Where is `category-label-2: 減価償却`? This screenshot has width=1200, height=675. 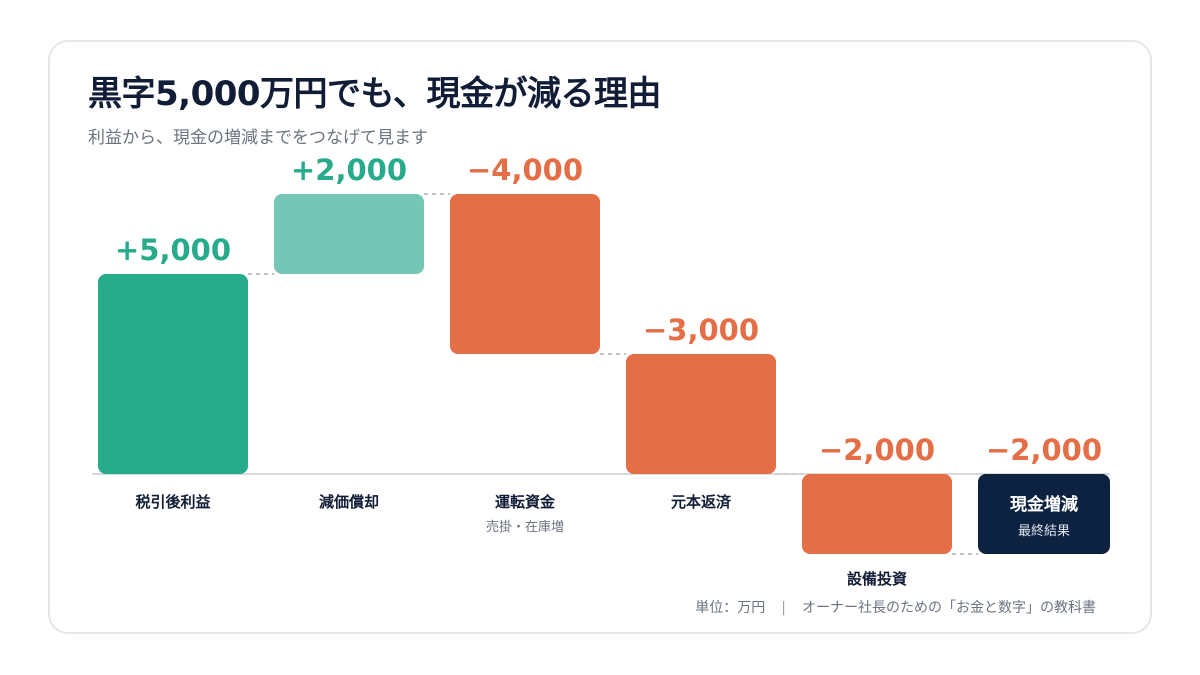
category-label-2: 減価償却 is located at coordinates (349, 502).